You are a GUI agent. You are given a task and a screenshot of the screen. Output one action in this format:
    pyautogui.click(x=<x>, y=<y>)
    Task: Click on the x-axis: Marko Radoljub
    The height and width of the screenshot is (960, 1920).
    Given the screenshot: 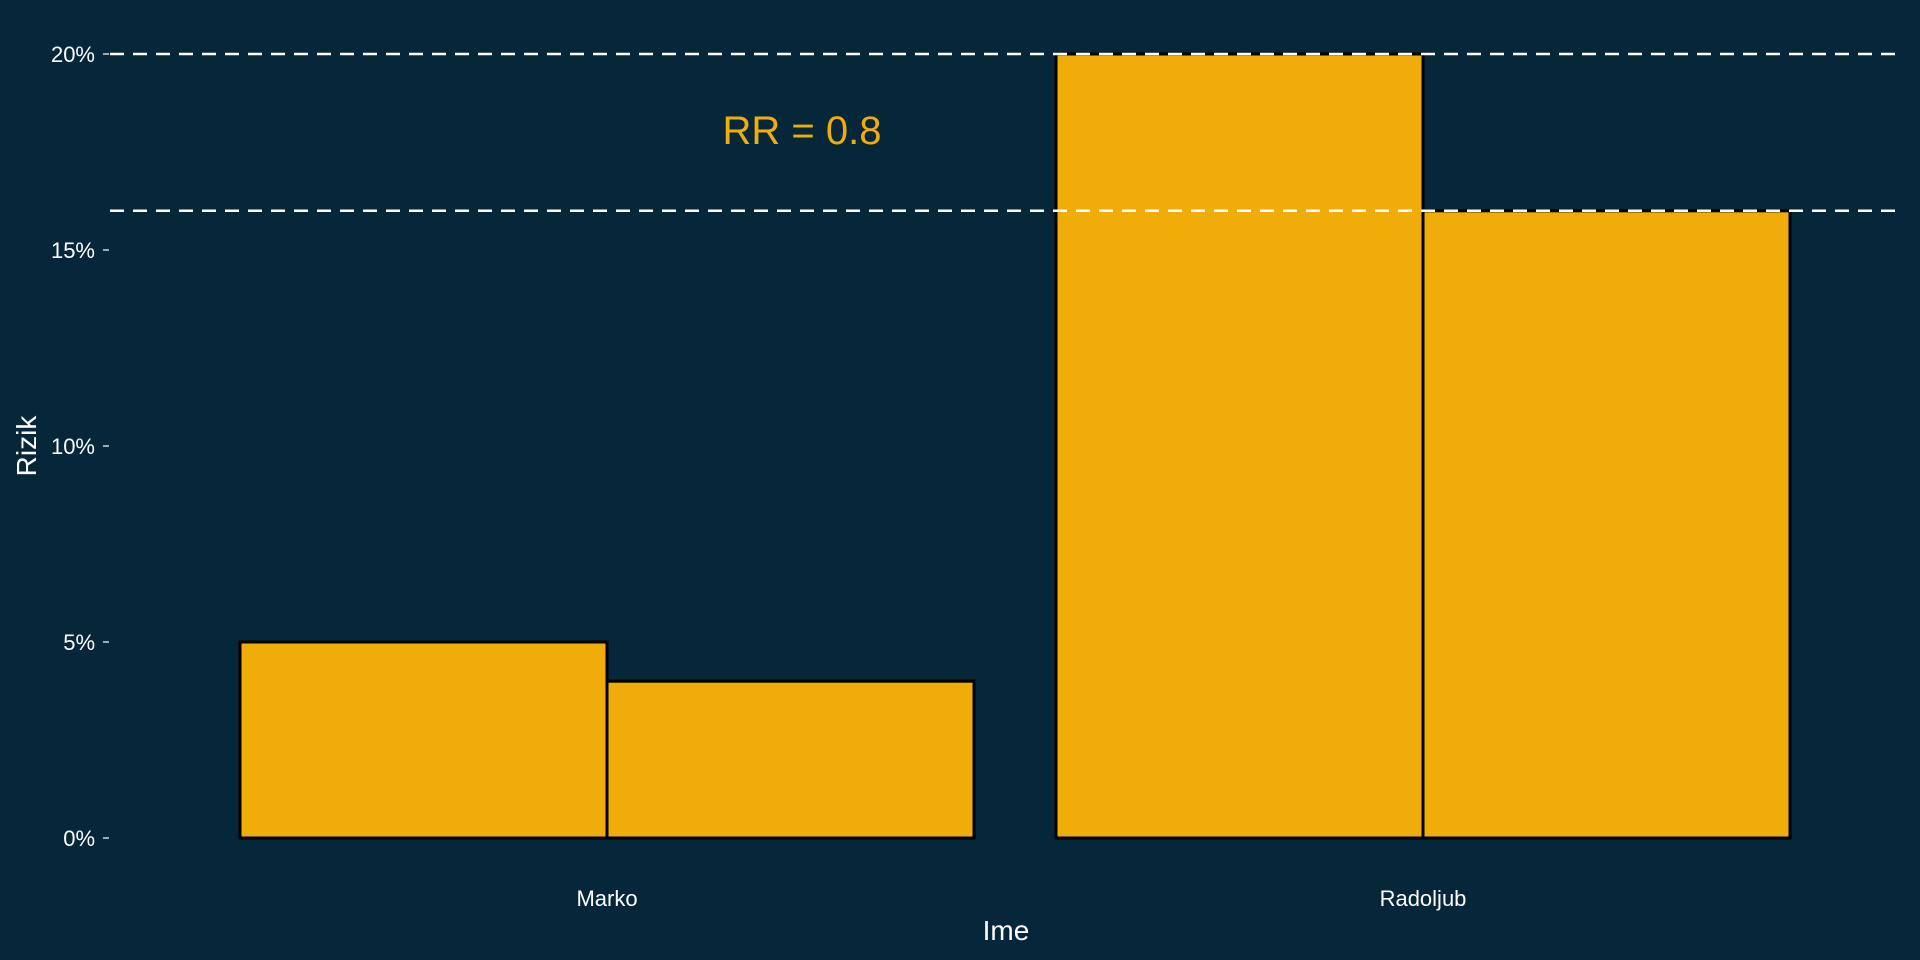 What is the action you would take?
    pyautogui.click(x=1021, y=898)
    